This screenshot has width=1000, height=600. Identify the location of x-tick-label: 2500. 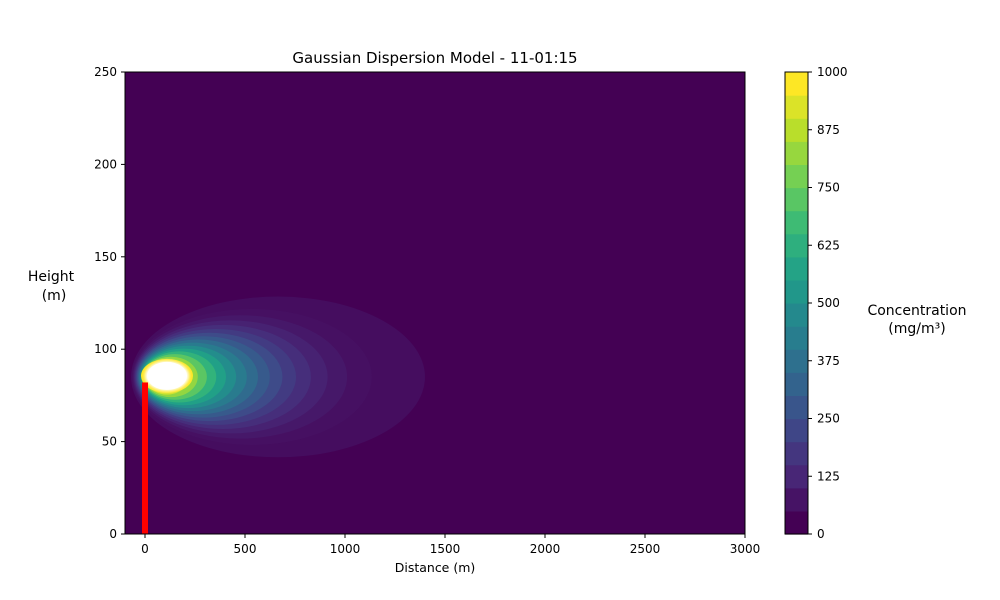
(645, 549).